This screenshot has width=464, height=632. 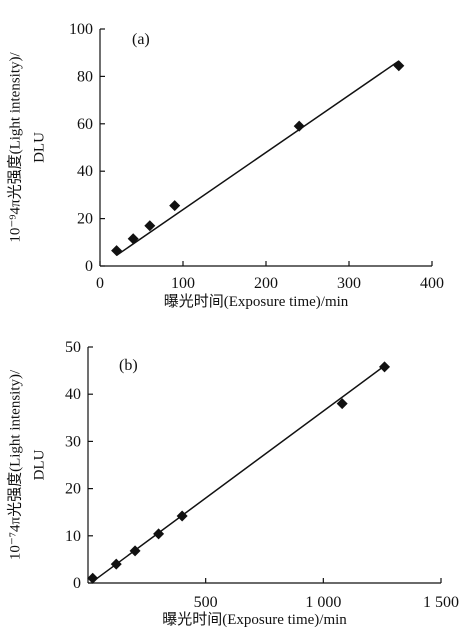 What do you see at coordinates (206, 602) in the screenshot?
I see `x-tick-label: 500` at bounding box center [206, 602].